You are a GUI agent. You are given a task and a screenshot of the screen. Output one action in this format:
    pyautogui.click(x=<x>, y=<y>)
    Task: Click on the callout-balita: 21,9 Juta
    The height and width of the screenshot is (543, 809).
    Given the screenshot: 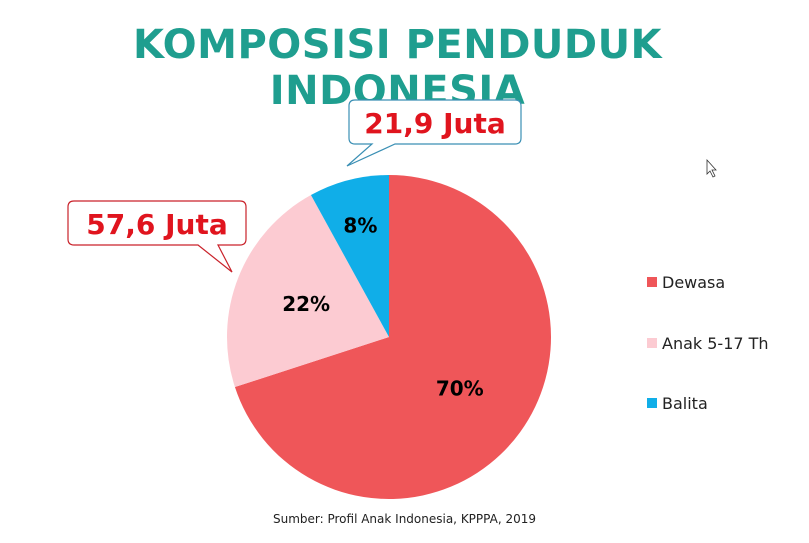 What is the action you would take?
    pyautogui.click(x=434, y=133)
    